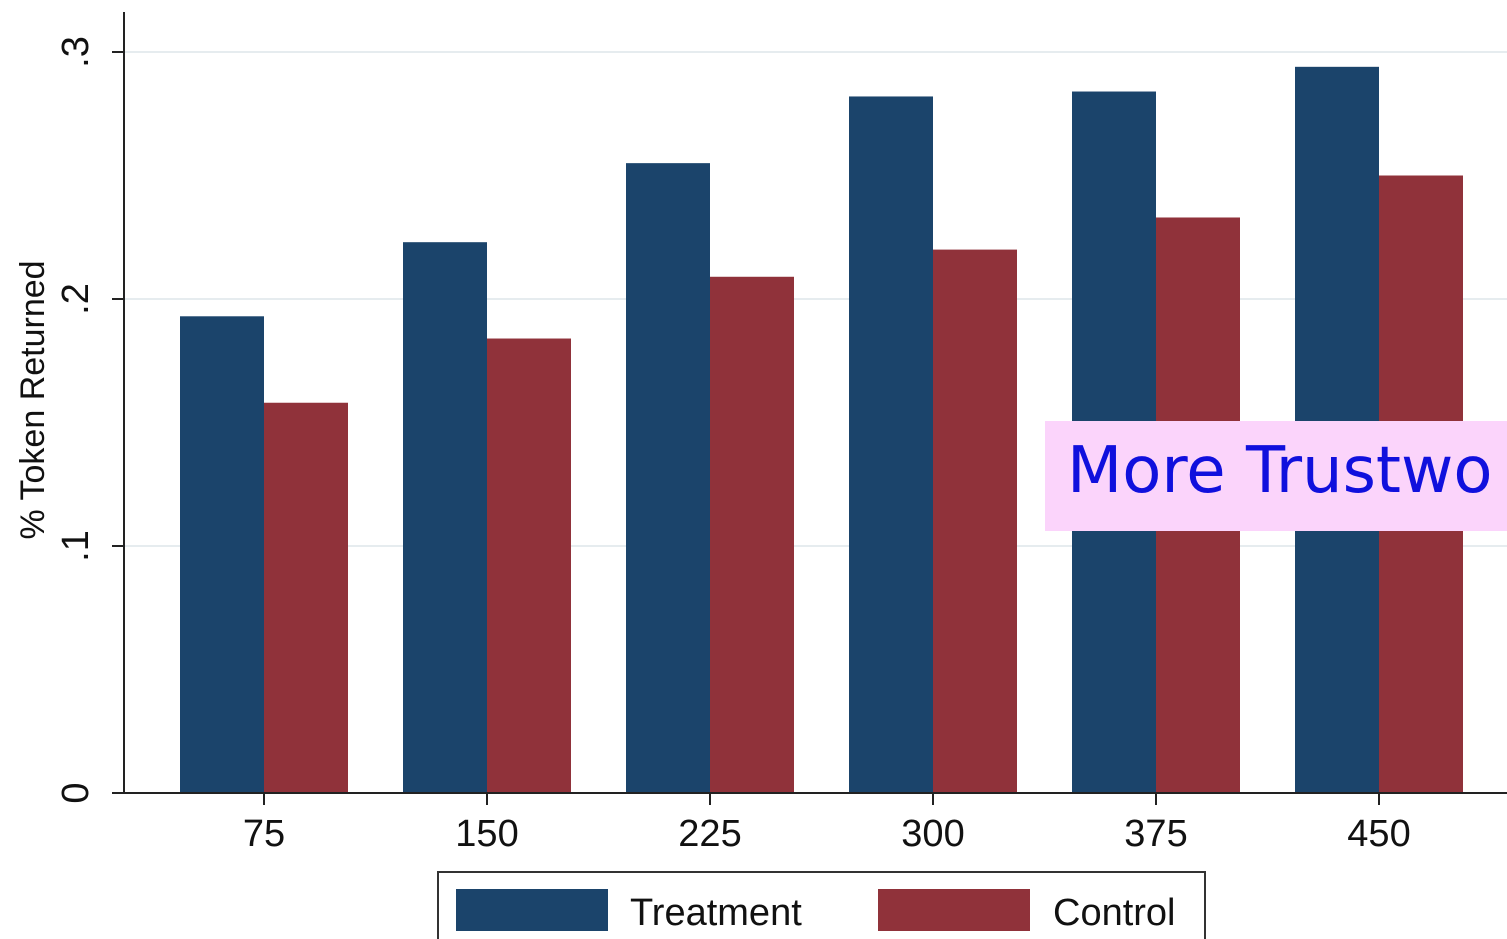  Describe the element at coordinates (76, 52) in the screenshot. I see `y-tick-label: .3` at that location.